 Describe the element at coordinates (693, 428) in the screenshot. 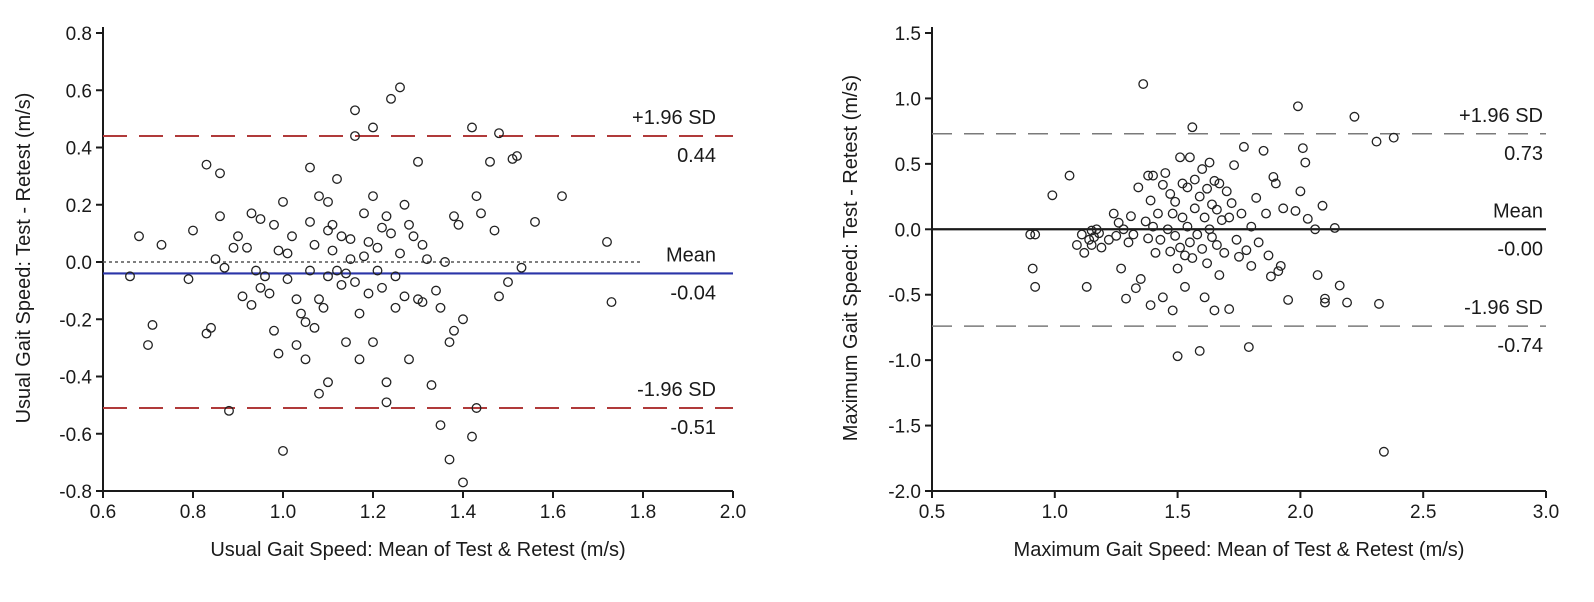

I see `ref-value-lower: -0.51` at that location.